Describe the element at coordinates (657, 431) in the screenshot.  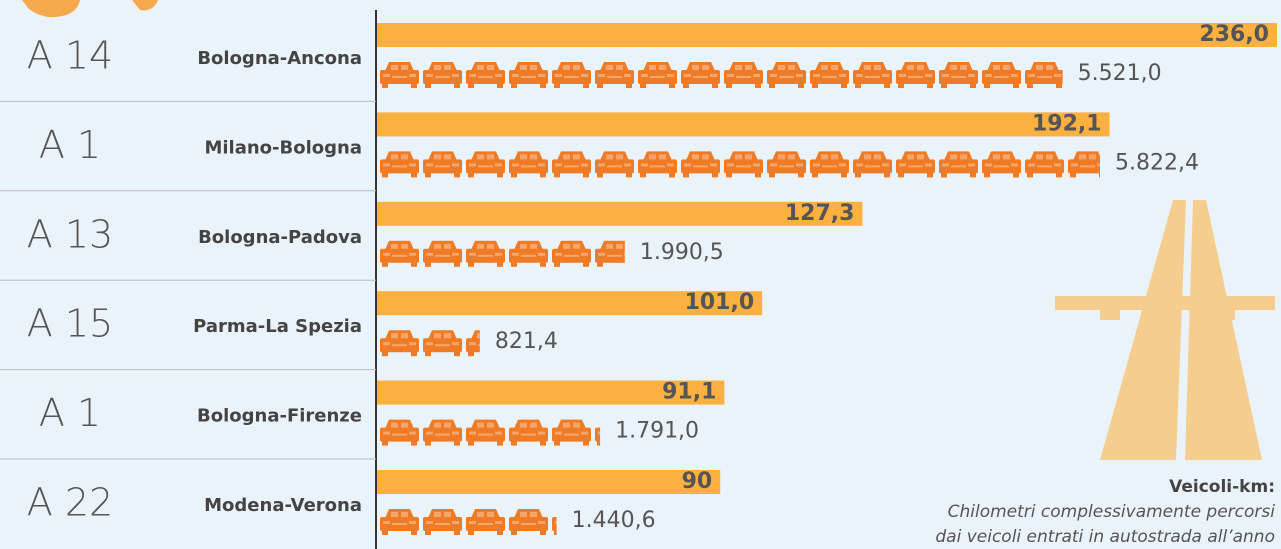
I see `vehicle-value-label: 1.791,0` at that location.